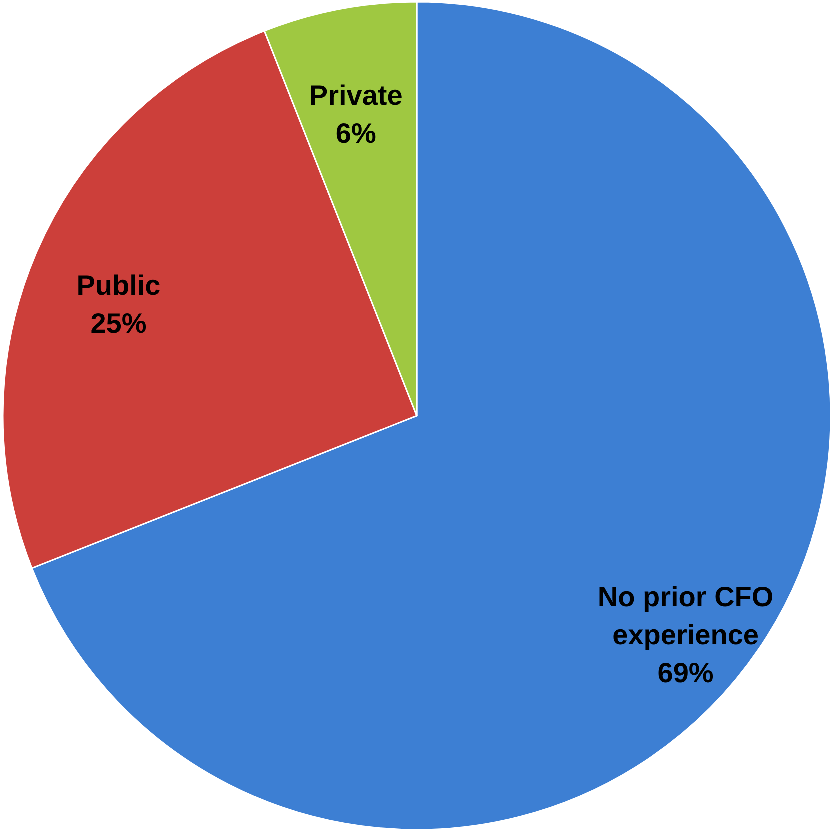  Describe the element at coordinates (686, 616) in the screenshot. I see `slice-label: No prior CFO experience` at that location.